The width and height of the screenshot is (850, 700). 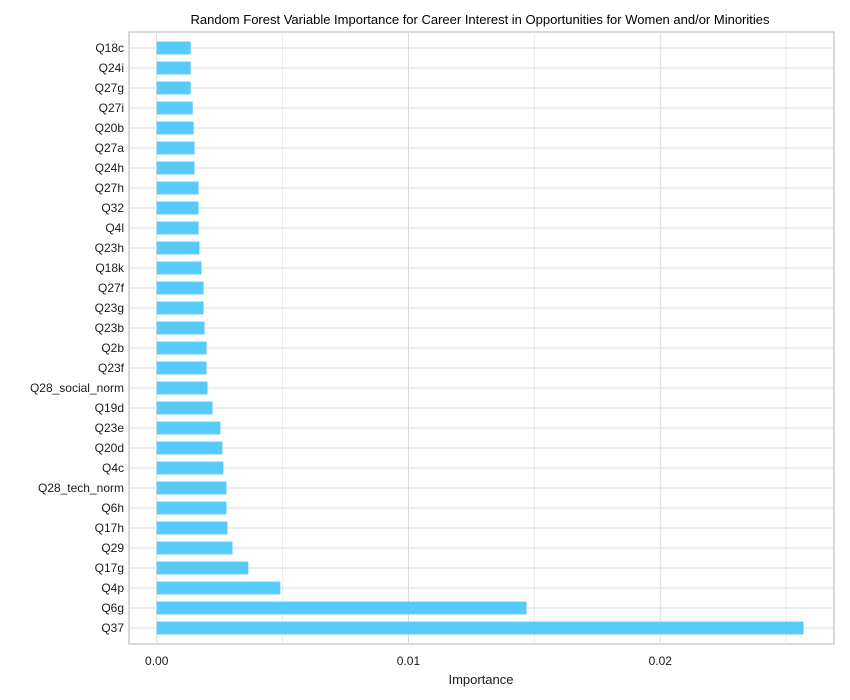 What do you see at coordinates (109, 168) in the screenshot?
I see `y-tick-label: Q24h` at bounding box center [109, 168].